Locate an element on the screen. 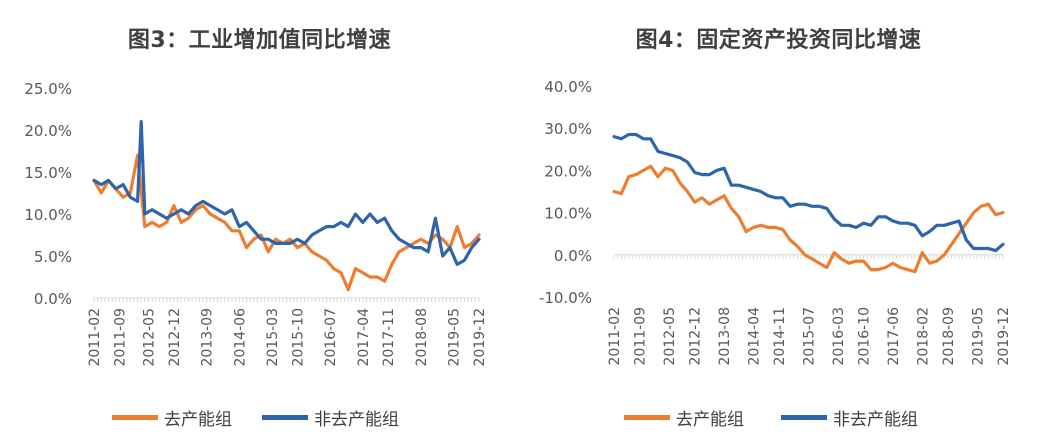  y-tick-label: 40.0% is located at coordinates (568, 87).